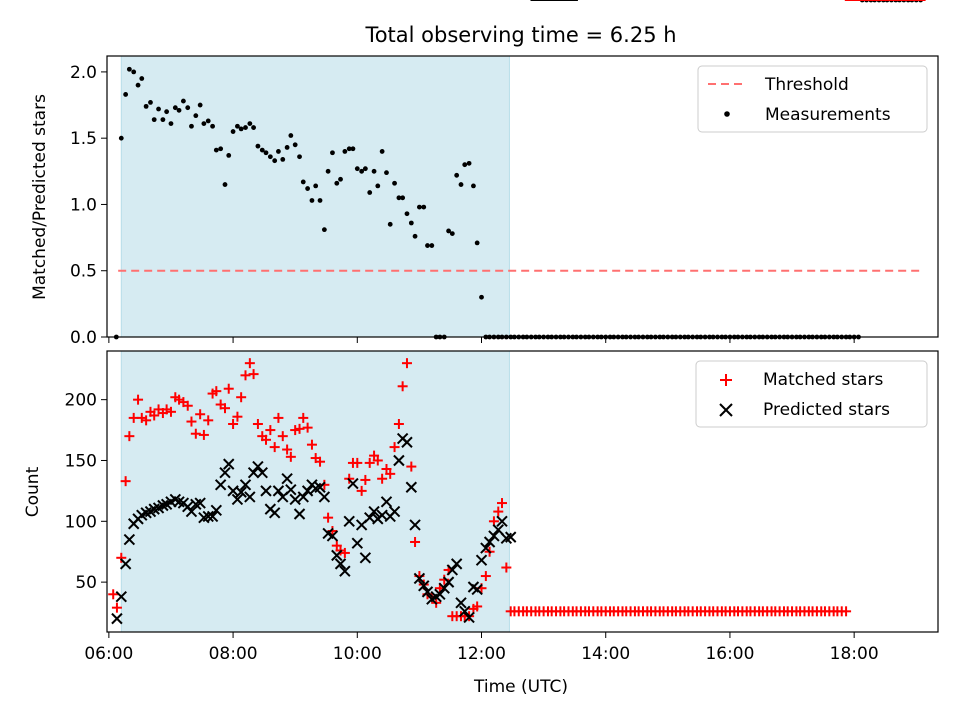 The height and width of the screenshot is (720, 960). What do you see at coordinates (233, 654) in the screenshot?
I see `x-tick-label: 08:00` at bounding box center [233, 654].